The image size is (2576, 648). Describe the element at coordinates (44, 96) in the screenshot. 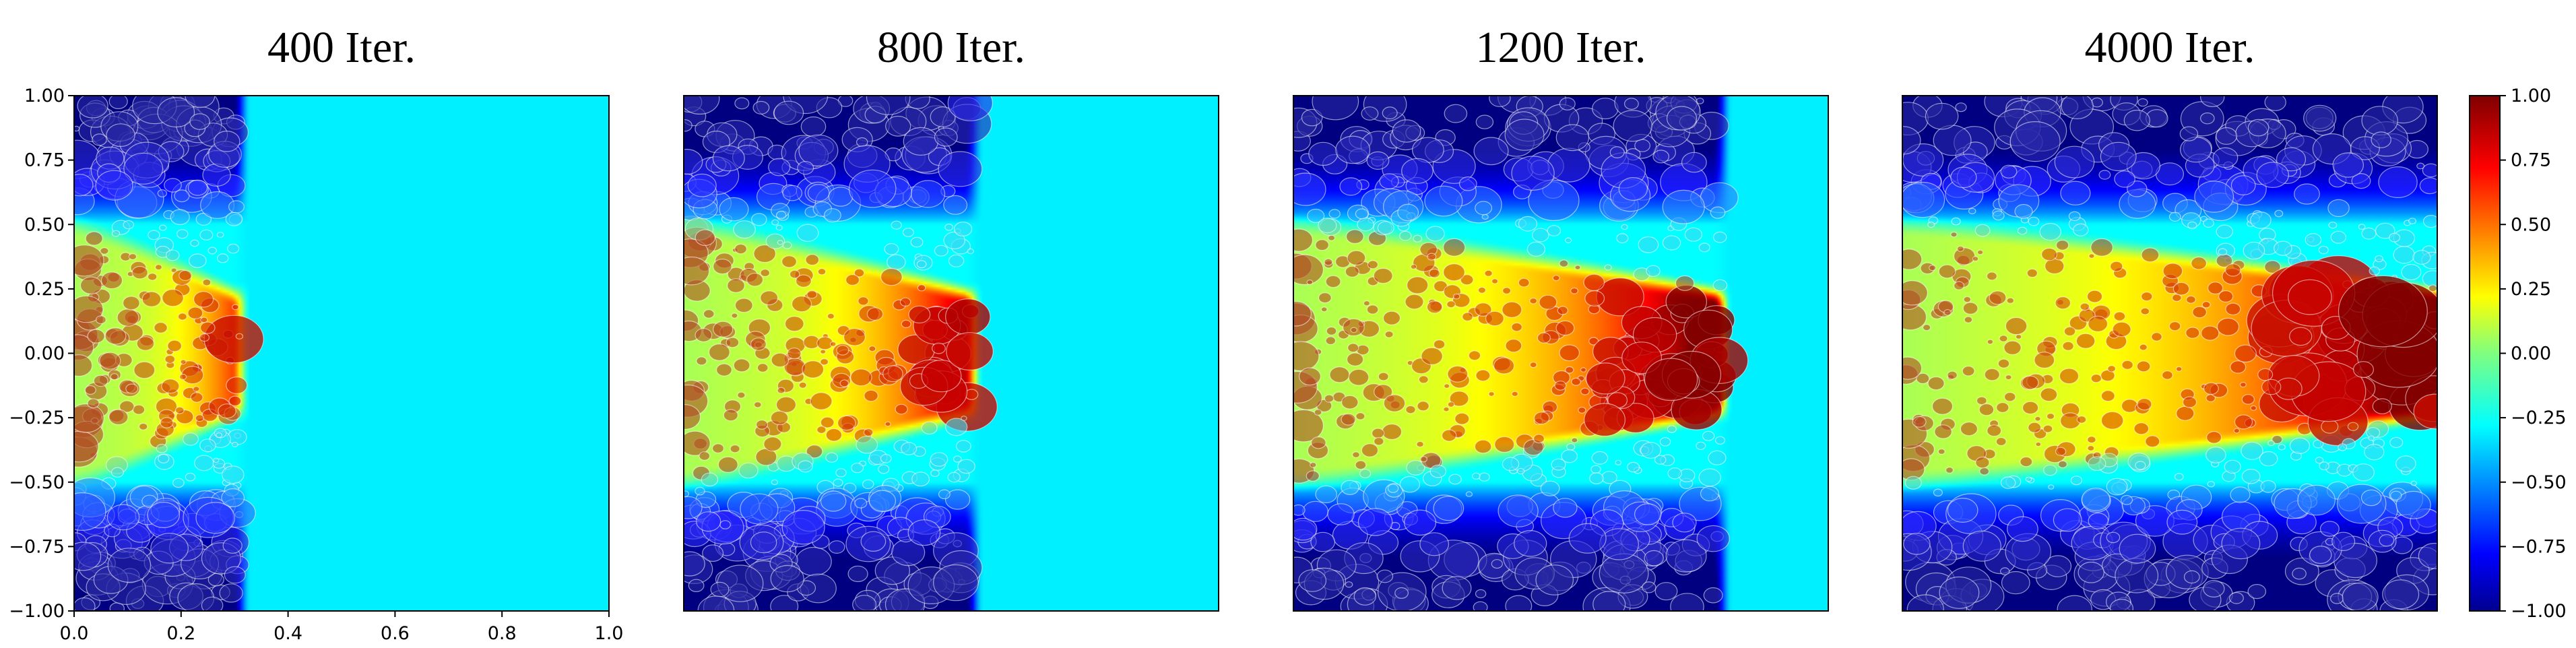

I see `y-tick-label: 1.00` at that location.